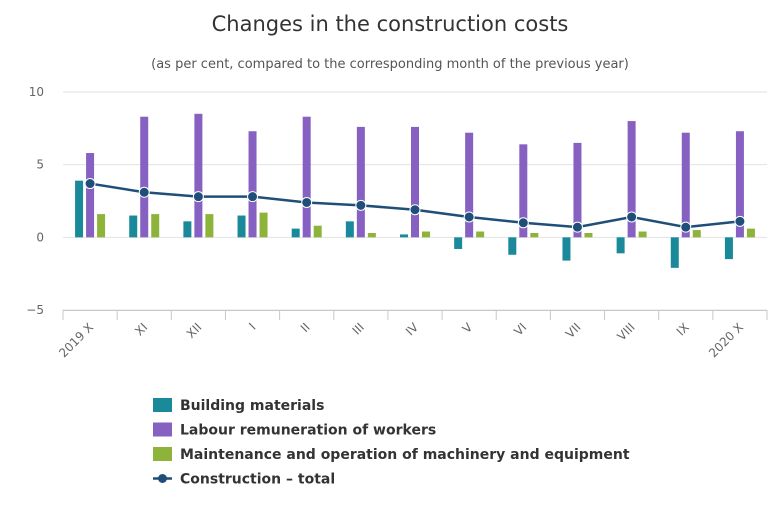 The width and height of the screenshot is (780, 520). Describe the element at coordinates (412, 329) in the screenshot. I see `x-tick-label: IV` at that location.